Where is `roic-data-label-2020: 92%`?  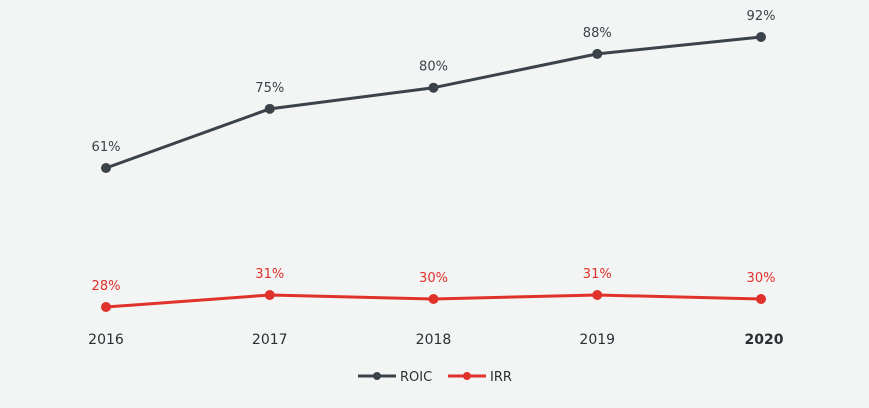 roic-data-label-2020: 92% is located at coordinates (761, 16).